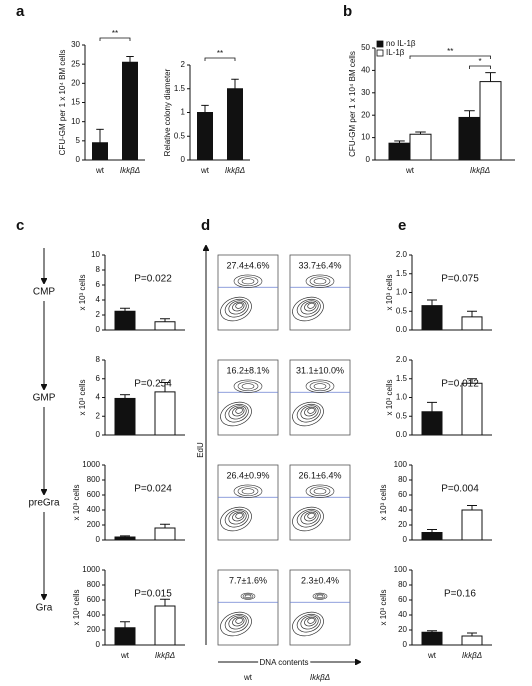 The width and height of the screenshot is (532, 686). Describe the element at coordinates (352, 104) in the screenshot. I see `y-axis-label: CFU-GM per 1 x 10⁴ BM cells` at that location.